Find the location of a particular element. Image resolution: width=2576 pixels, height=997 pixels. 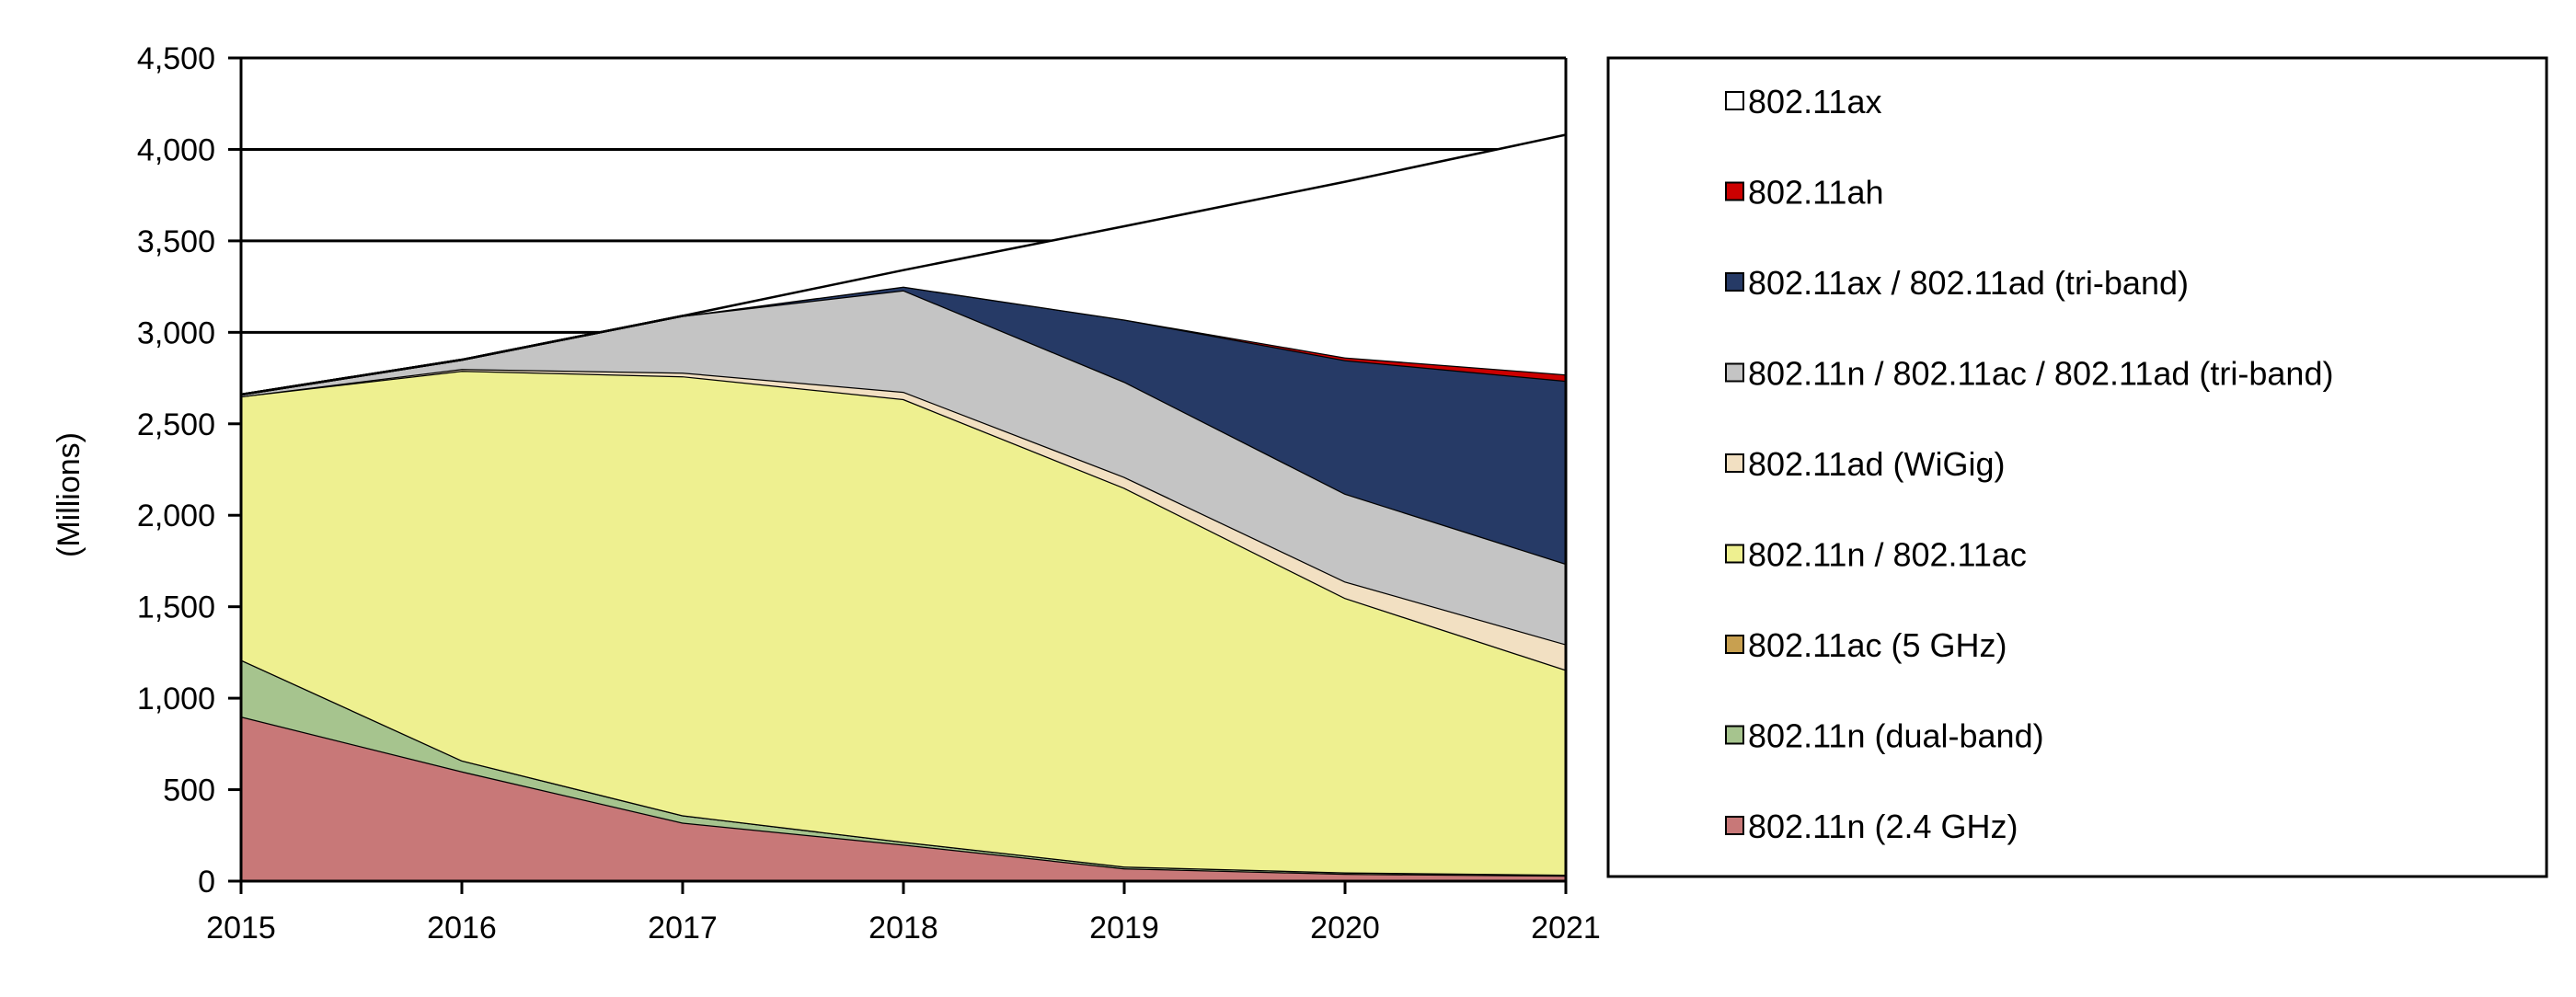

legend-label: 802.11n (dual-band) is located at coordinates (1896, 736).